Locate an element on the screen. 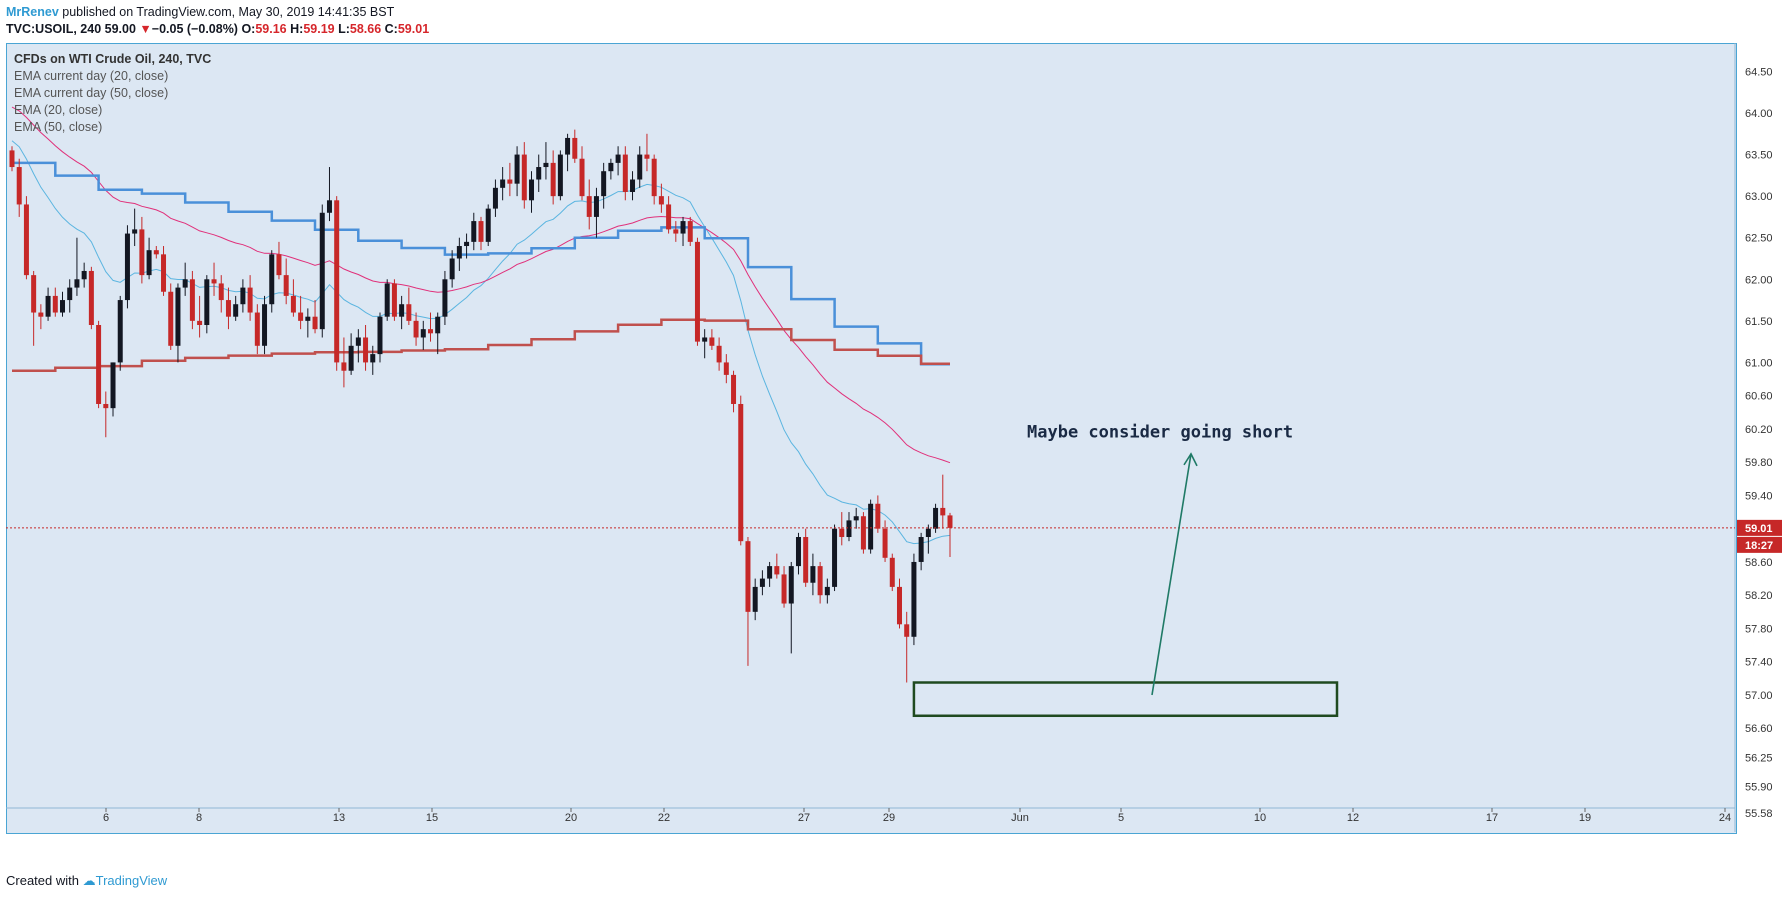 This screenshot has height=899, width=1788. author-name: MrRenev is located at coordinates (32, 12).